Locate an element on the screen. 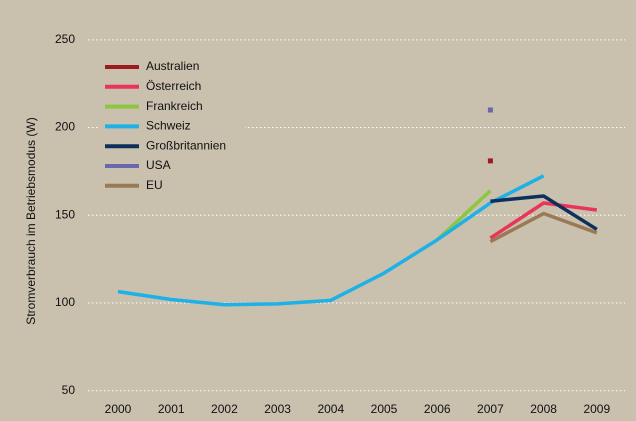 The height and width of the screenshot is (421, 636). x-tick-label: 2000 is located at coordinates (118, 409).